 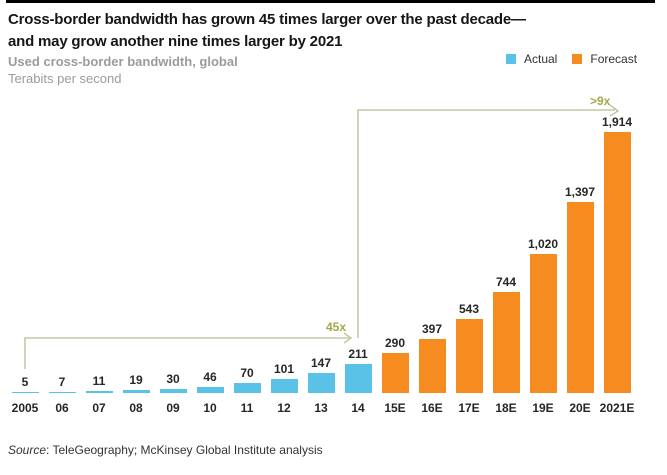 What do you see at coordinates (432, 366) in the screenshot?
I see `bar-16E` at bounding box center [432, 366].